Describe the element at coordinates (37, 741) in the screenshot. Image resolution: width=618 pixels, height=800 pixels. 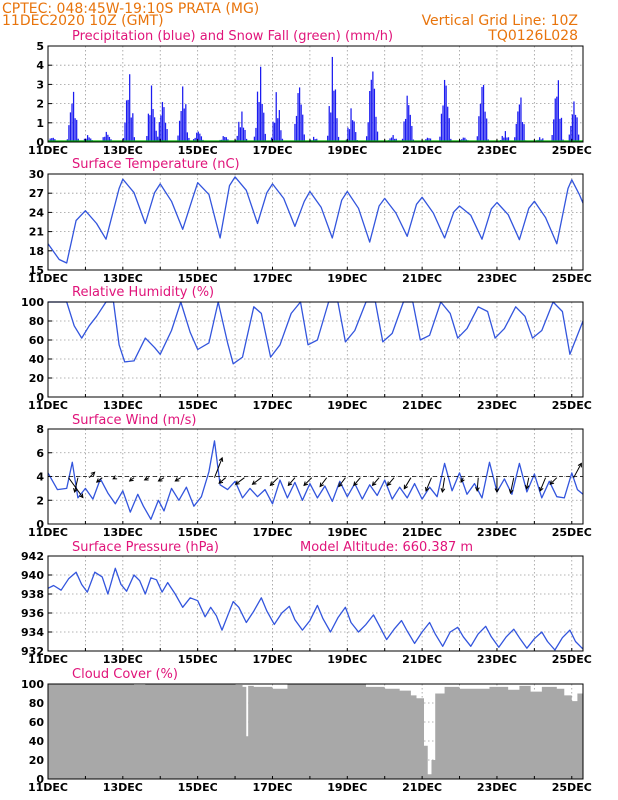
I see `y-tick-label: 40` at that location.